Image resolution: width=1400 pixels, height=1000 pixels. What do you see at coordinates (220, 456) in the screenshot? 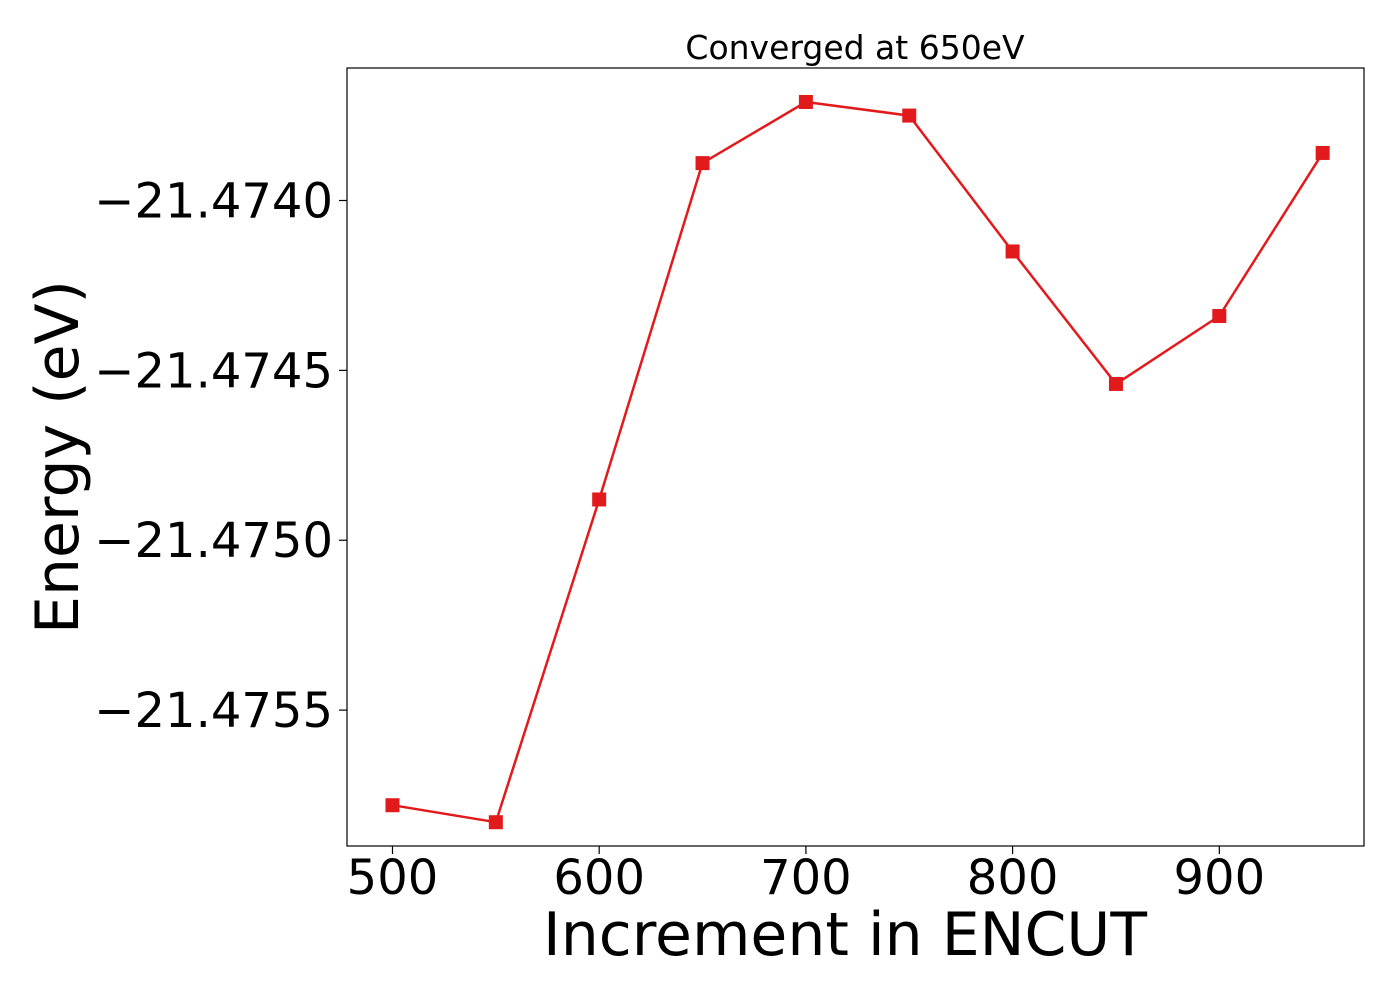
I see `y-axis-ticks: −21.4740 −21.4745 −21.4750 −21.4755` at bounding box center [220, 456].